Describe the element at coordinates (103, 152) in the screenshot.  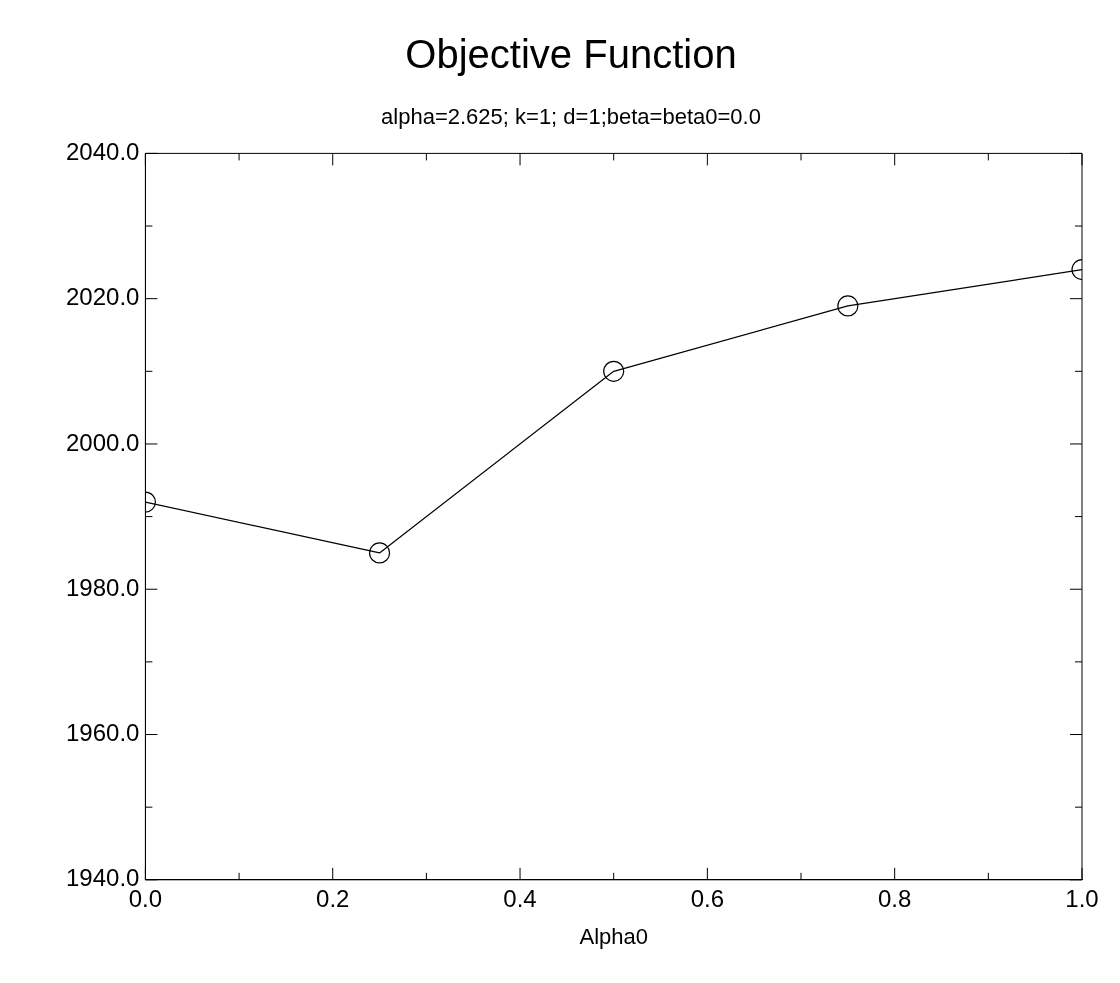
I see `y-tick-label: 2040.0` at that location.